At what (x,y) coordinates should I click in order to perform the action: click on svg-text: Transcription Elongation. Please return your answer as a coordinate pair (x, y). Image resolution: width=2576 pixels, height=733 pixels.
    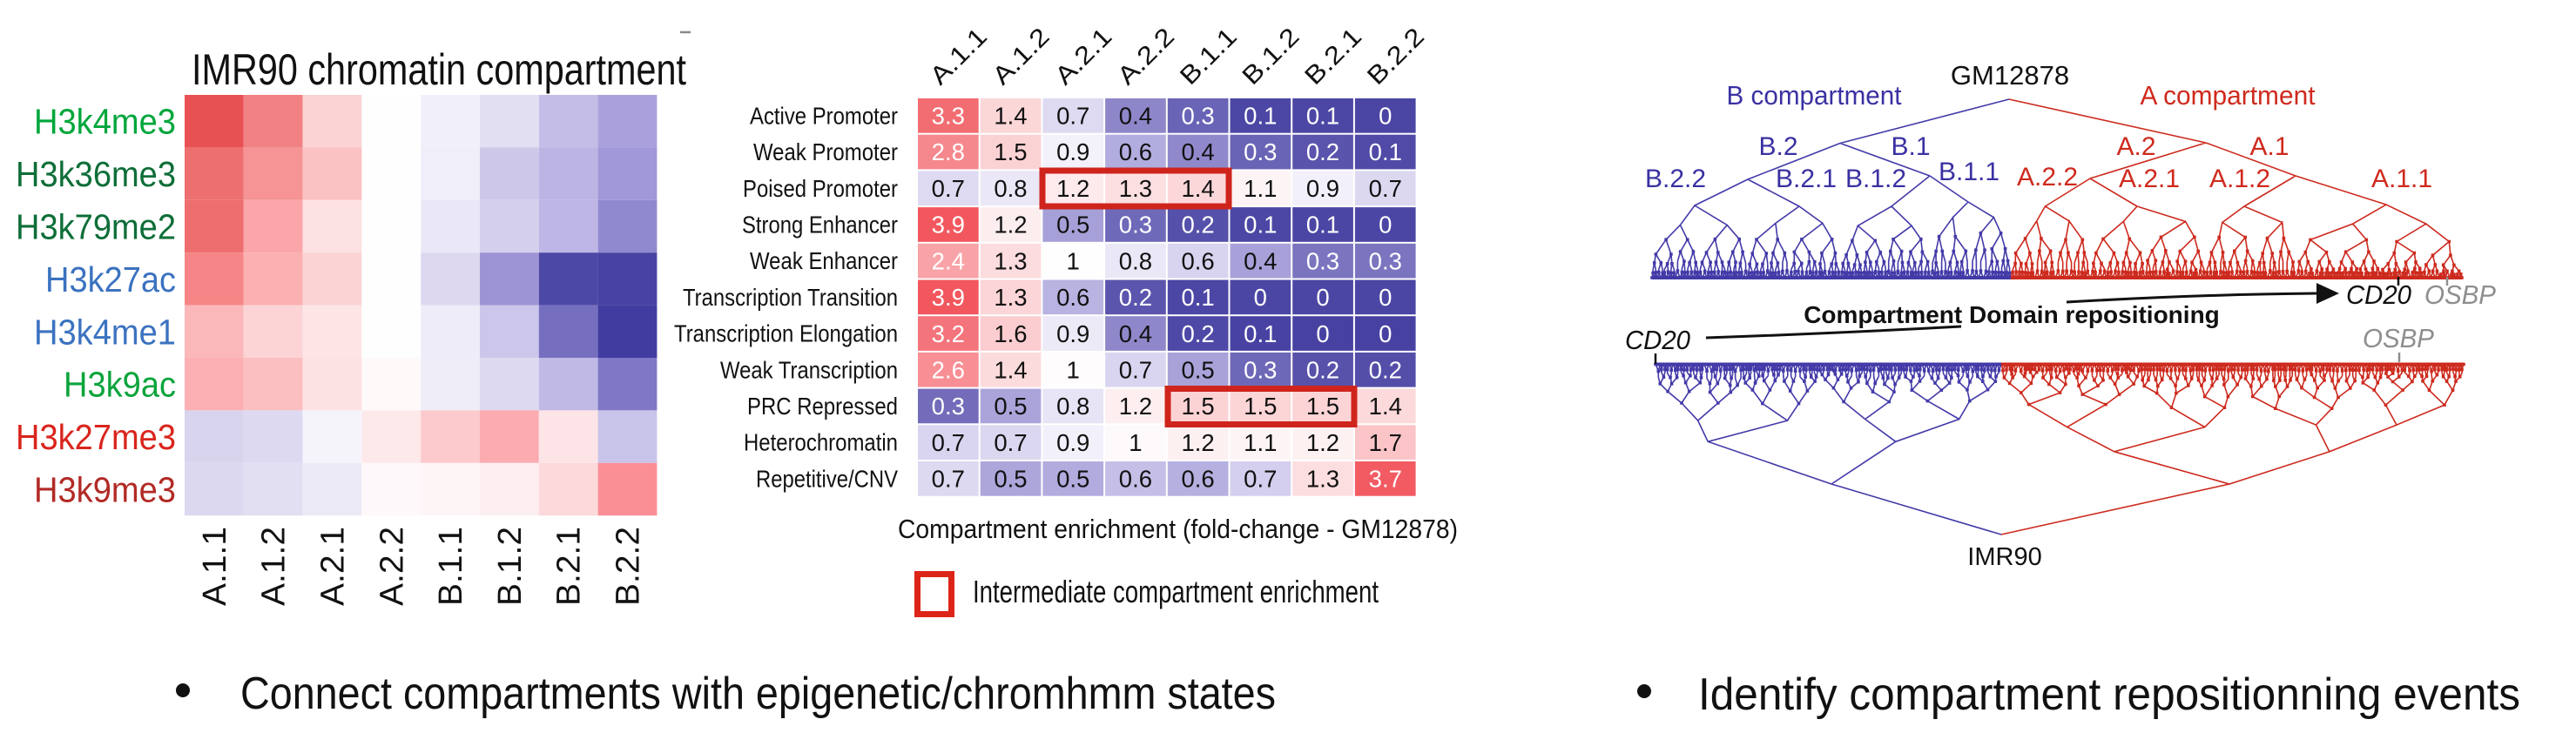
    Looking at the image, I should click on (786, 333).